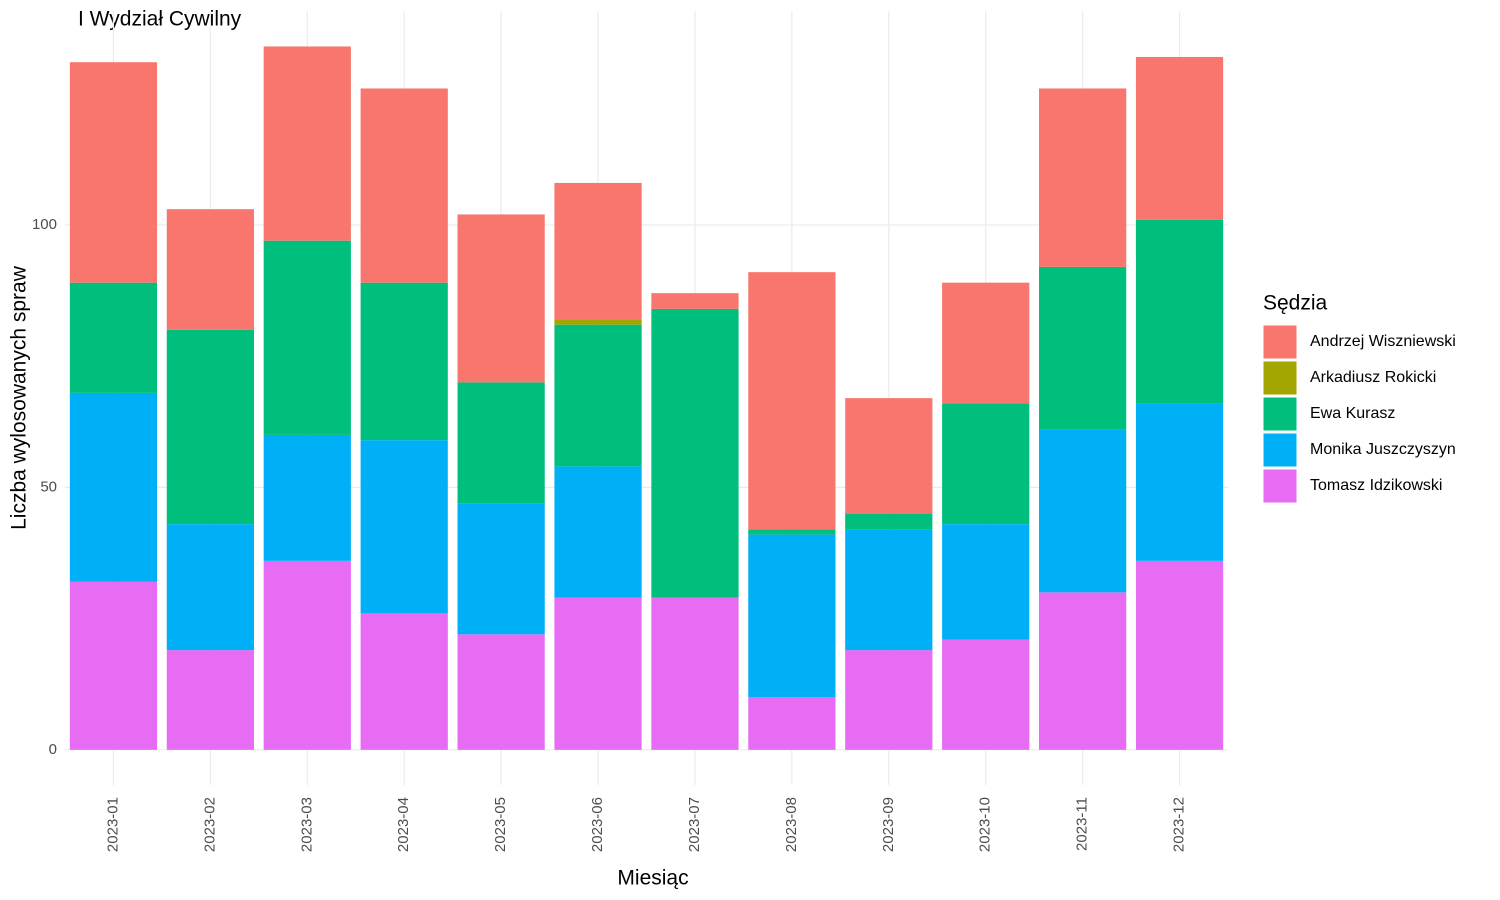 This screenshot has width=1500, height=900. I want to click on legend-label: Arkadiusz Rokicki, so click(1373, 377).